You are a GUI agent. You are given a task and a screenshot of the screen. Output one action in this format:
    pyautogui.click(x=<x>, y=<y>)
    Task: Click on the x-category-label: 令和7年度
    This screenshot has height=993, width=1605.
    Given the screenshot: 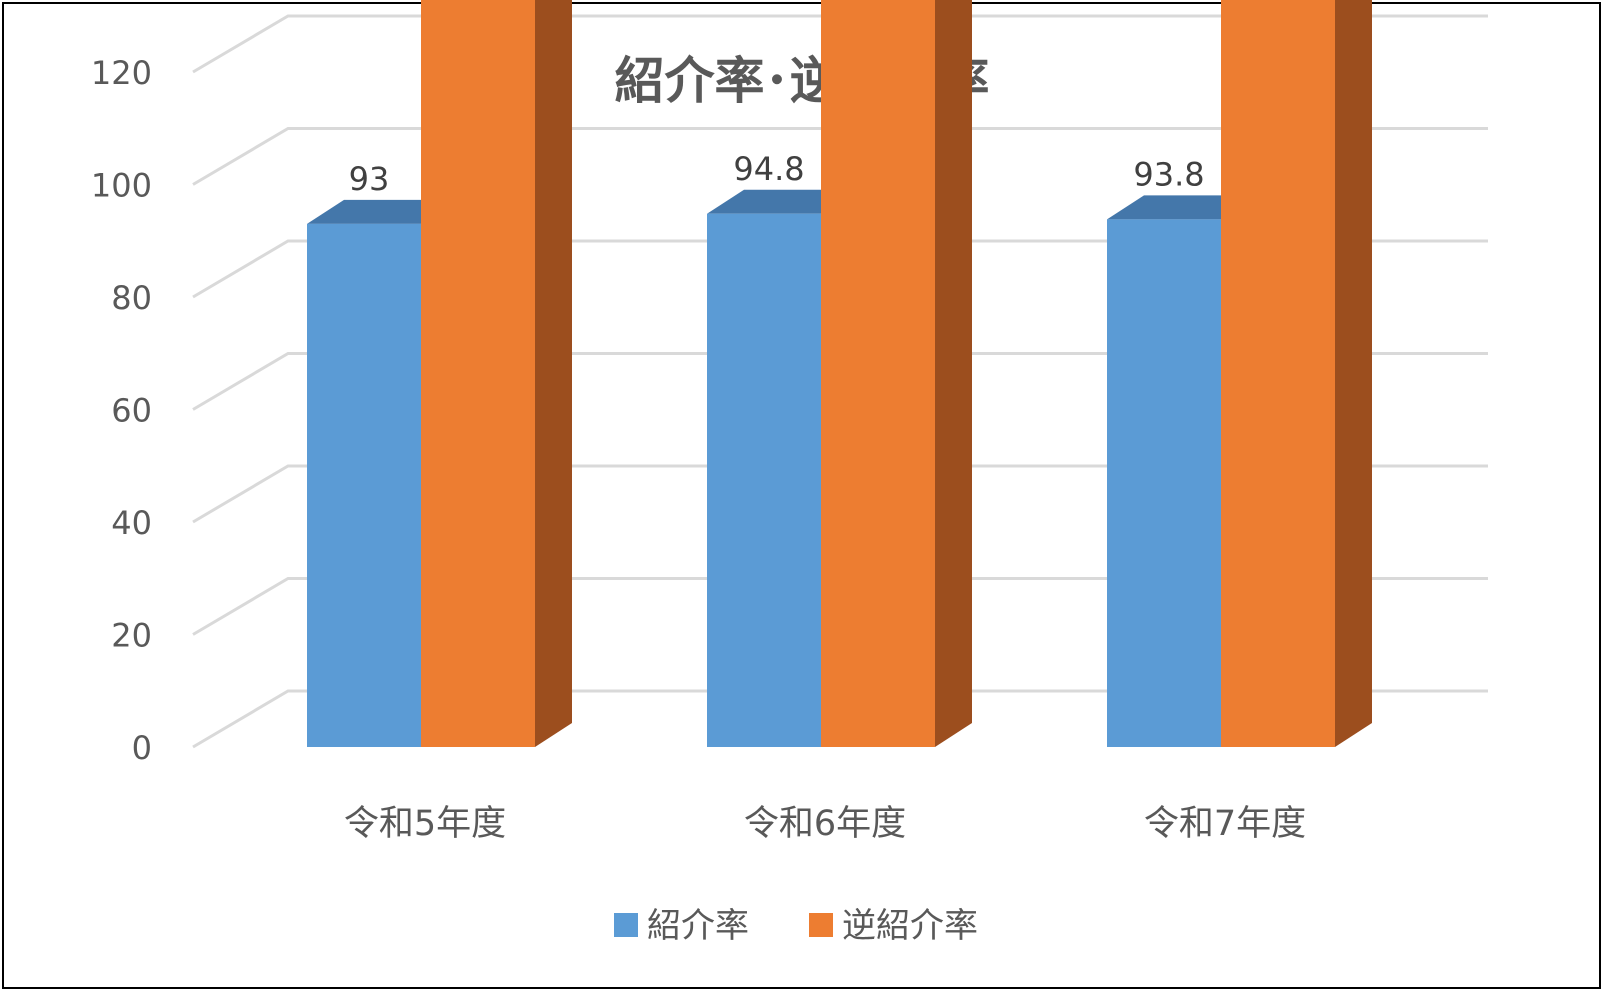 What is the action you would take?
    pyautogui.click(x=1225, y=824)
    